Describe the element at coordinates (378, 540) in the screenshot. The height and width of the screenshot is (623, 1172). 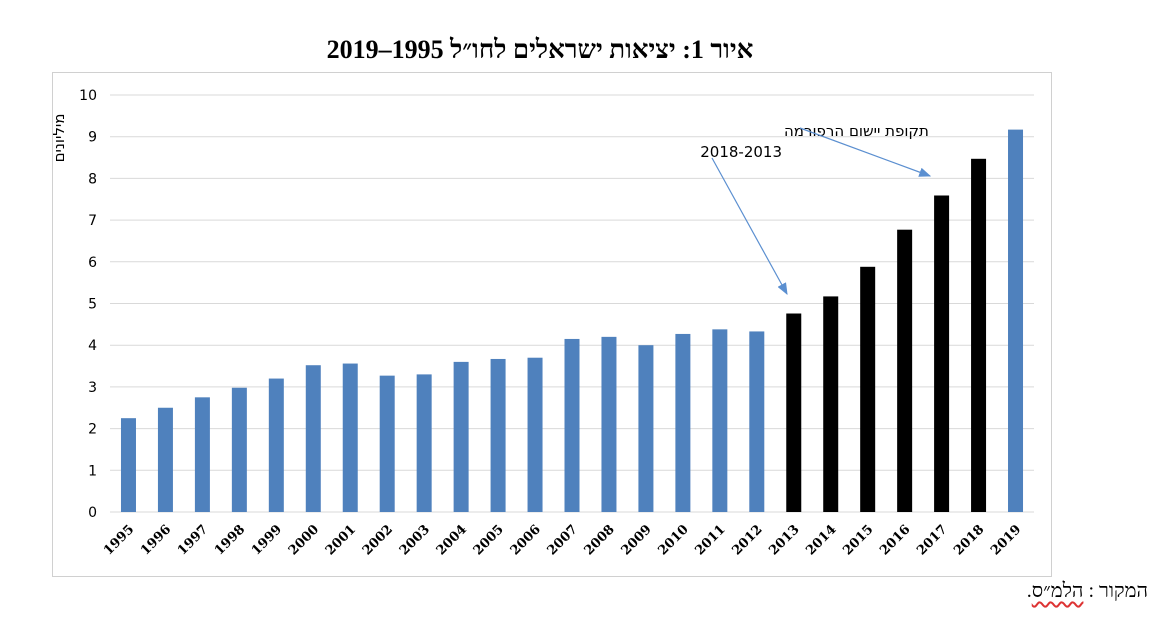
I see `x-tick-label: 2002` at that location.